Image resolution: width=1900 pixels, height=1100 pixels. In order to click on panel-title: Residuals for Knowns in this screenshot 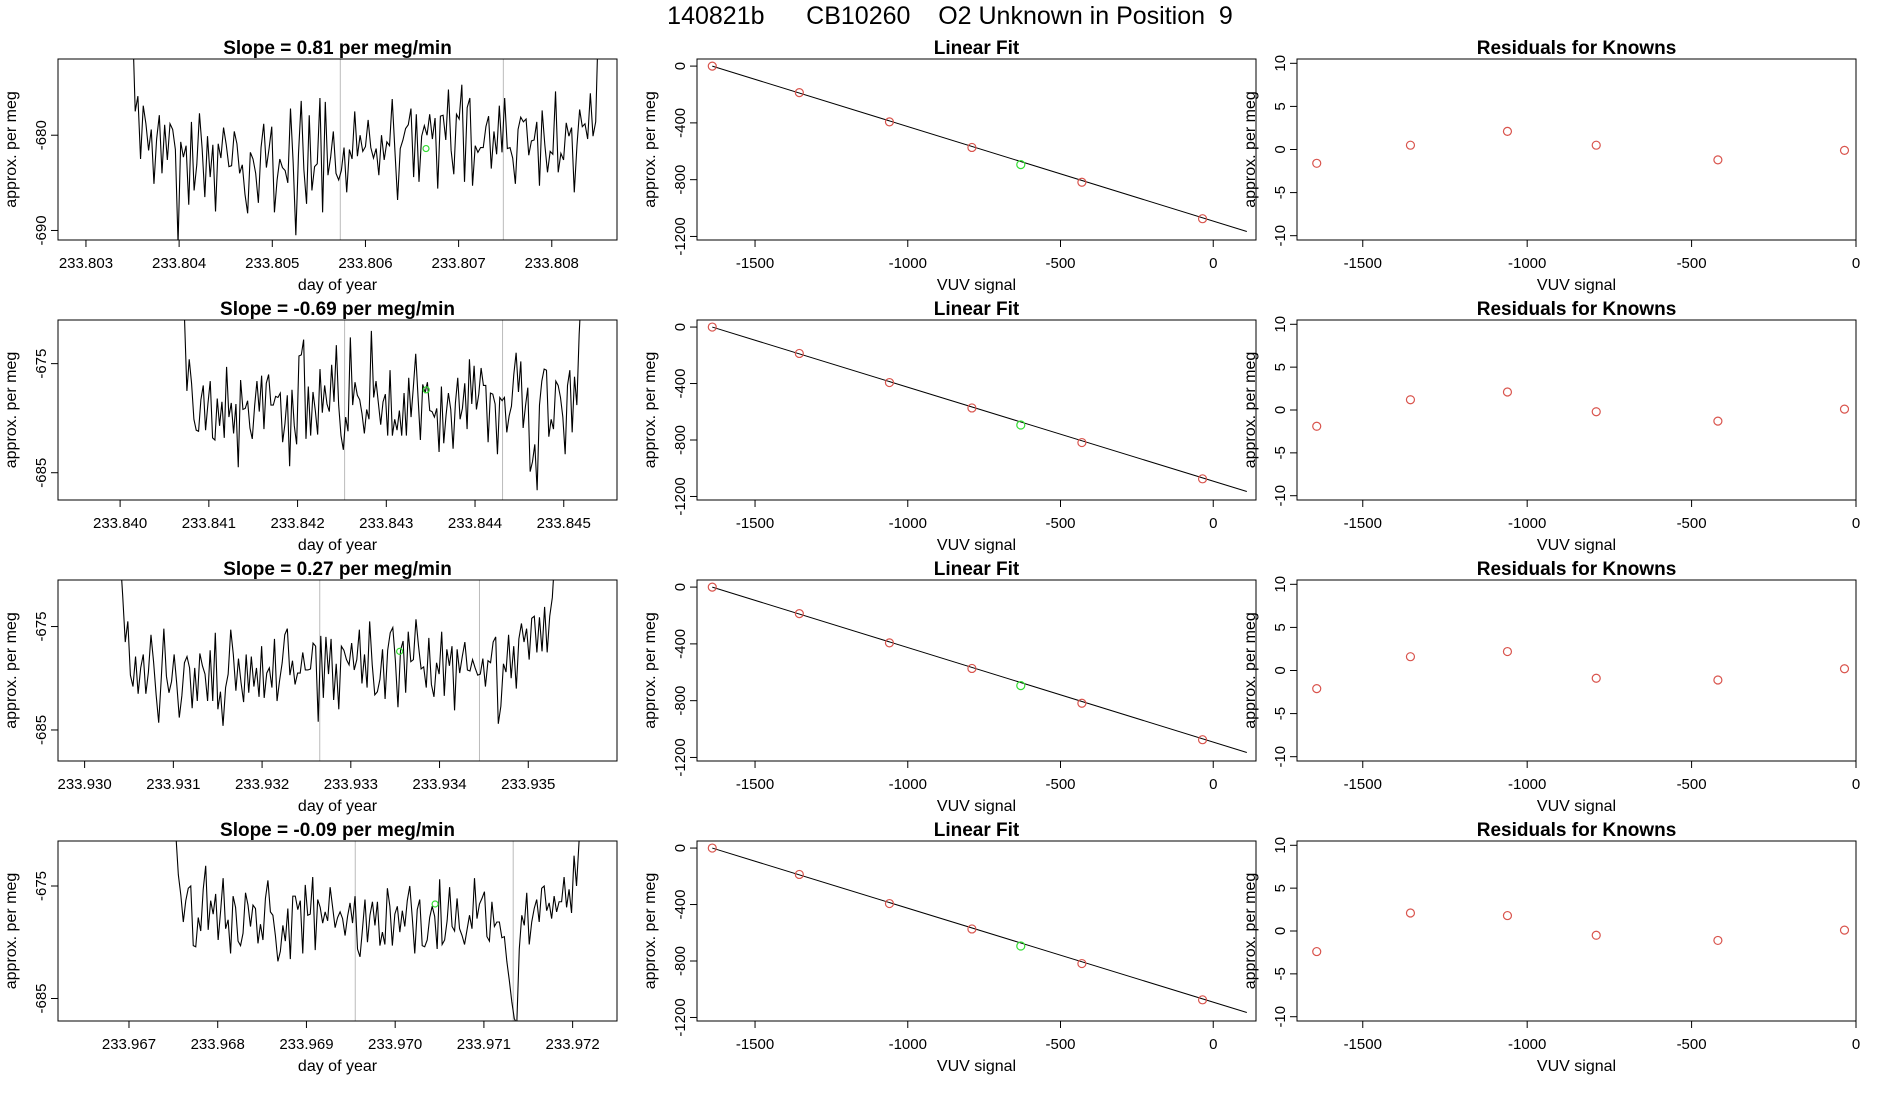, I will do `click(1577, 569)`.